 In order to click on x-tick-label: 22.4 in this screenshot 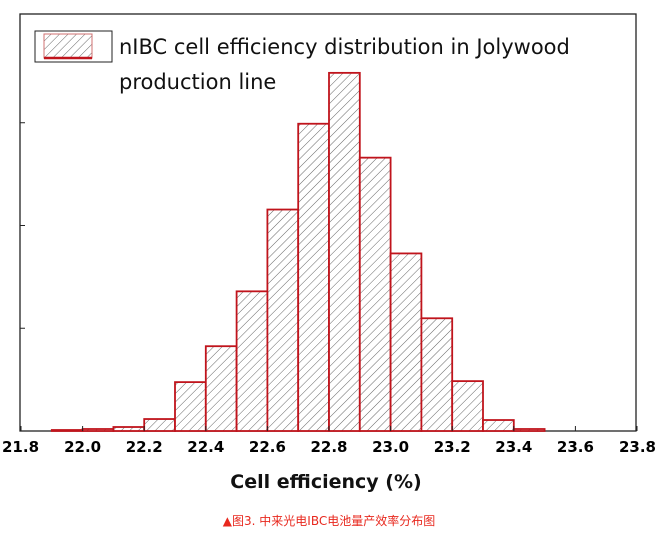, I will do `click(205, 447)`.